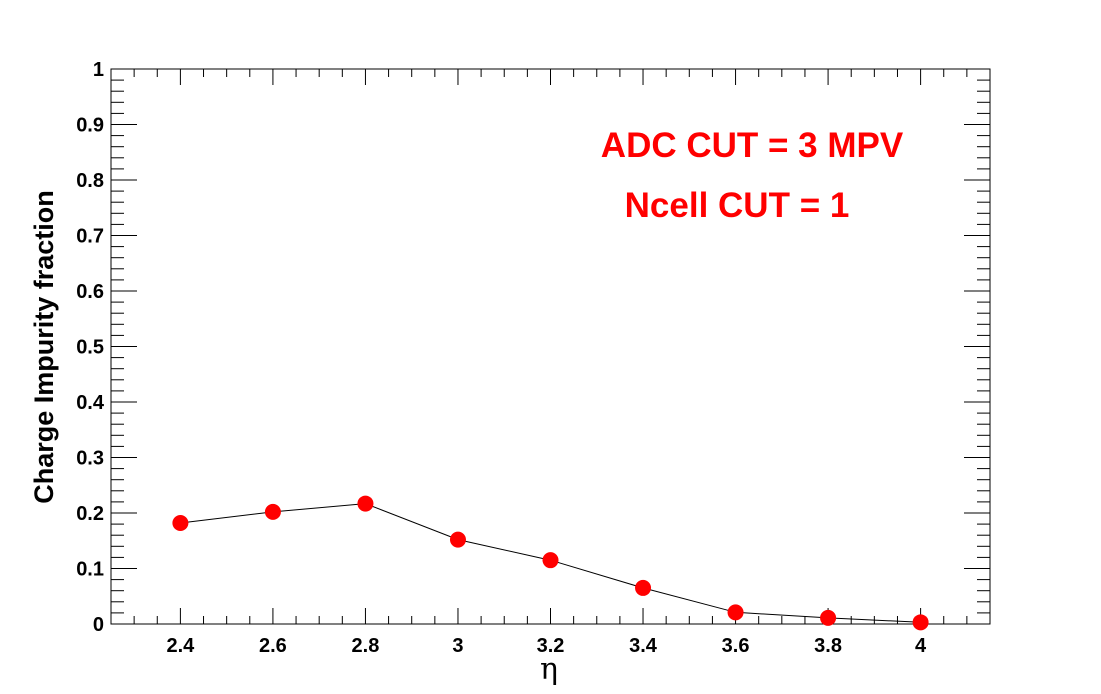  I want to click on y-tick-label: 0.8, so click(90, 181).